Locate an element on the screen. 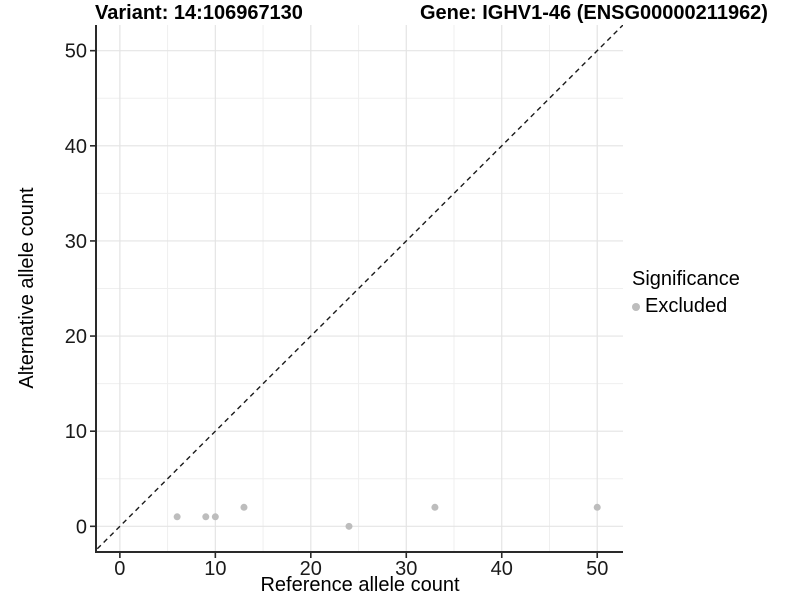 The height and width of the screenshot is (600, 800). x-tick-label: 0 is located at coordinates (119, 569).